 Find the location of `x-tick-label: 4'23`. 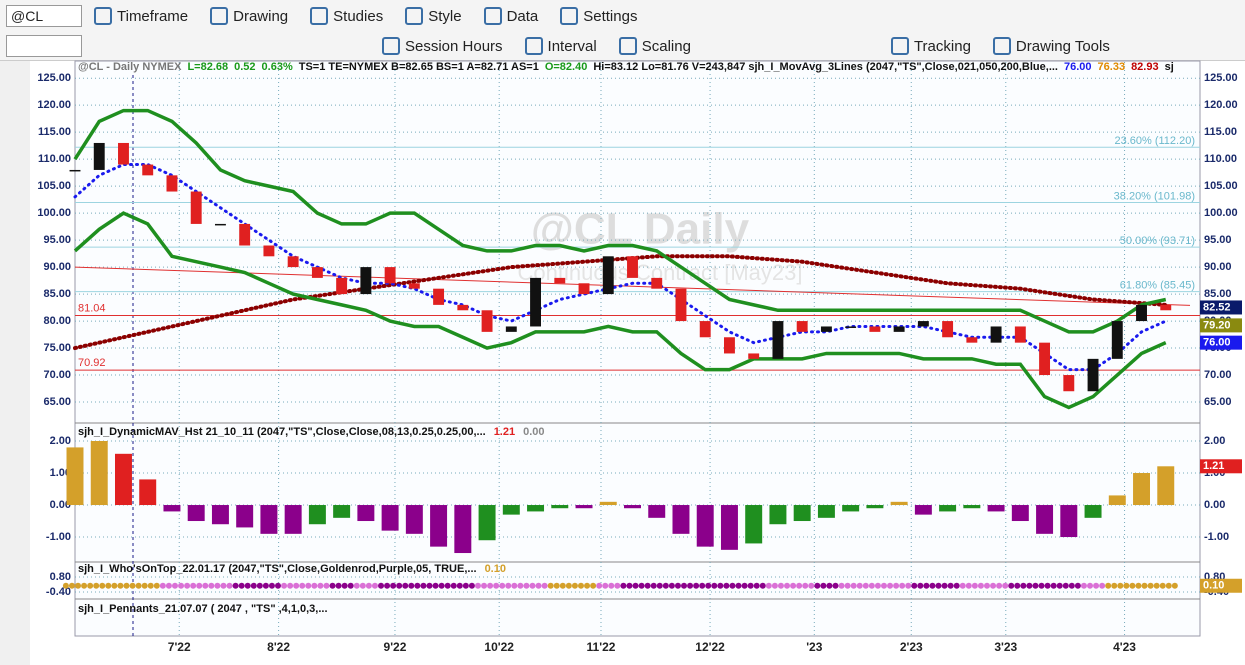

x-tick-label: 4'23 is located at coordinates (1124, 647).